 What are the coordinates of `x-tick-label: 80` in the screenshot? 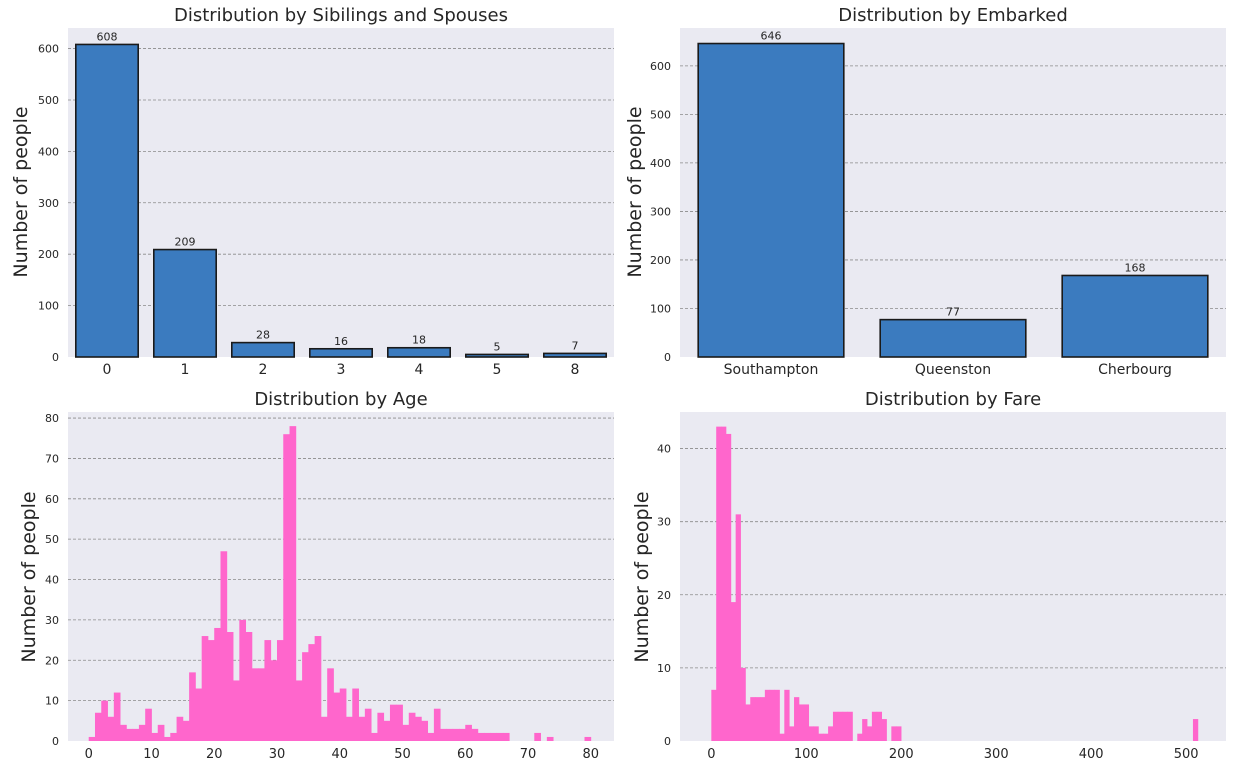 It's located at (591, 754).